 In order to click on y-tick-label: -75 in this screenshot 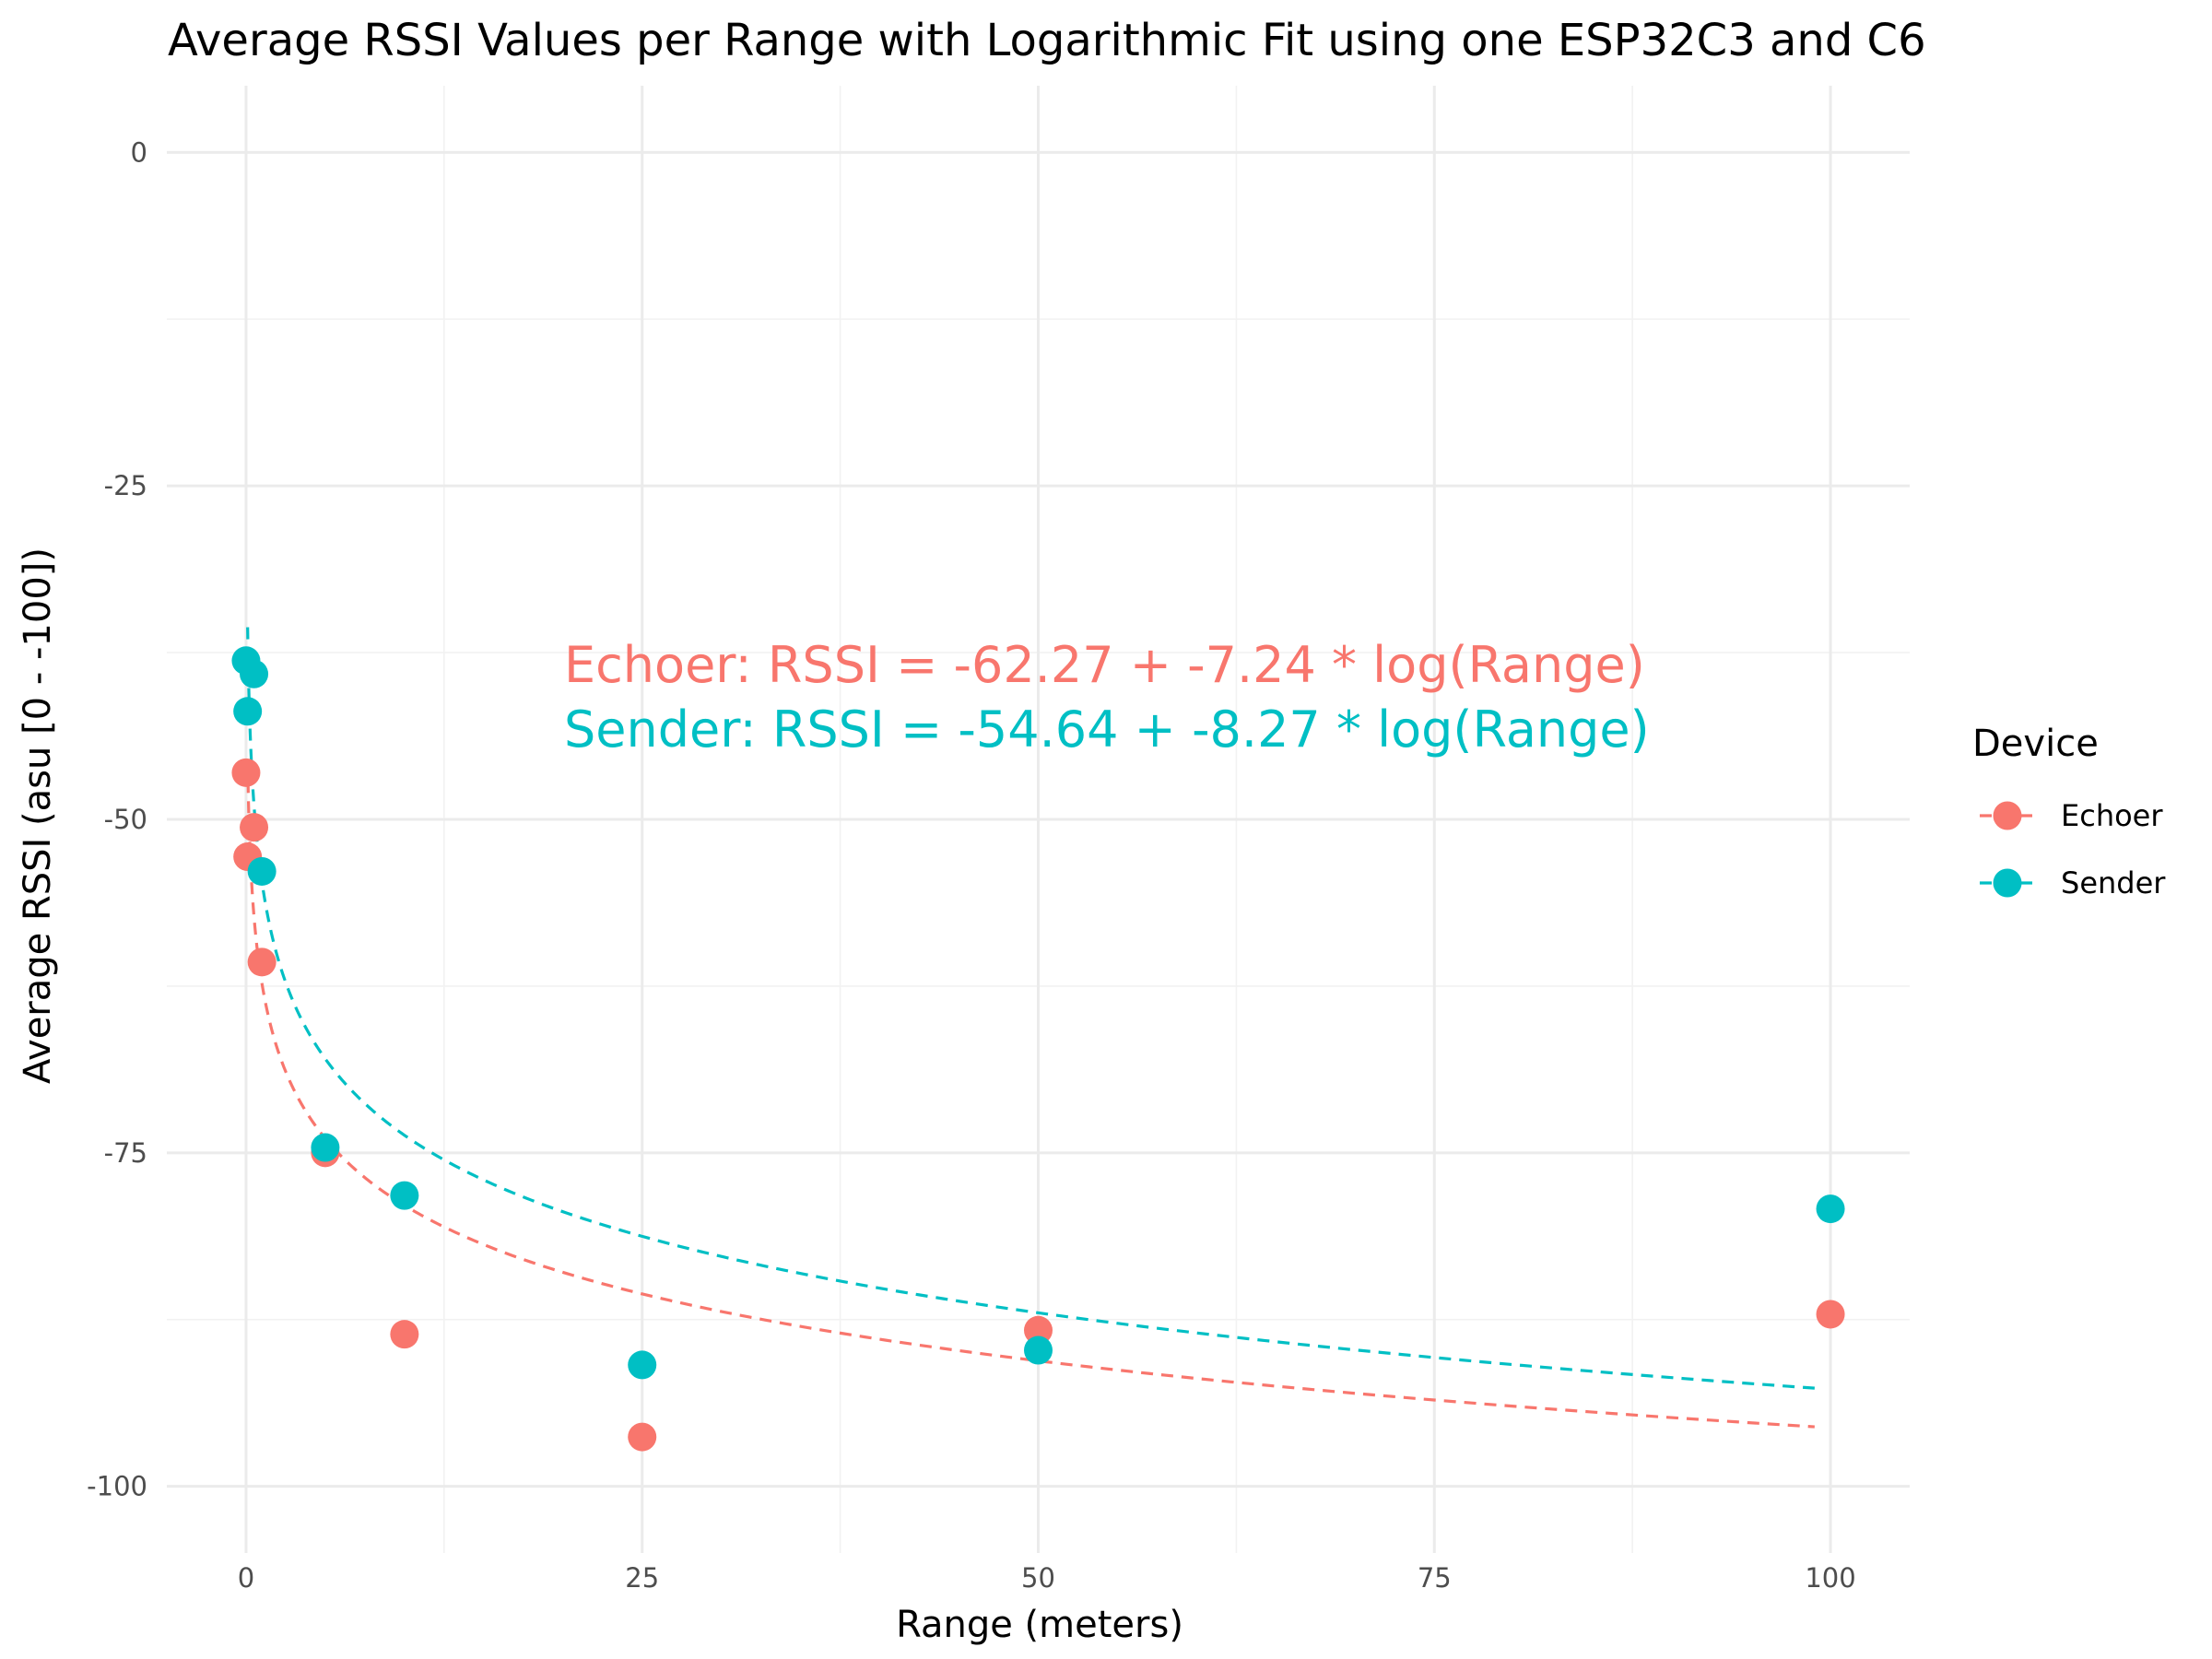, I will do `click(125, 1153)`.